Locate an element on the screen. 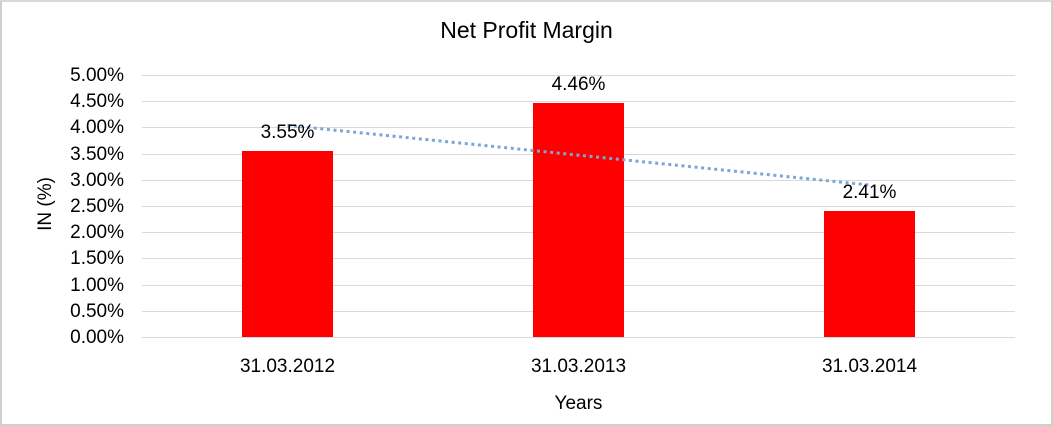  gridline-5.00% is located at coordinates (578, 75).